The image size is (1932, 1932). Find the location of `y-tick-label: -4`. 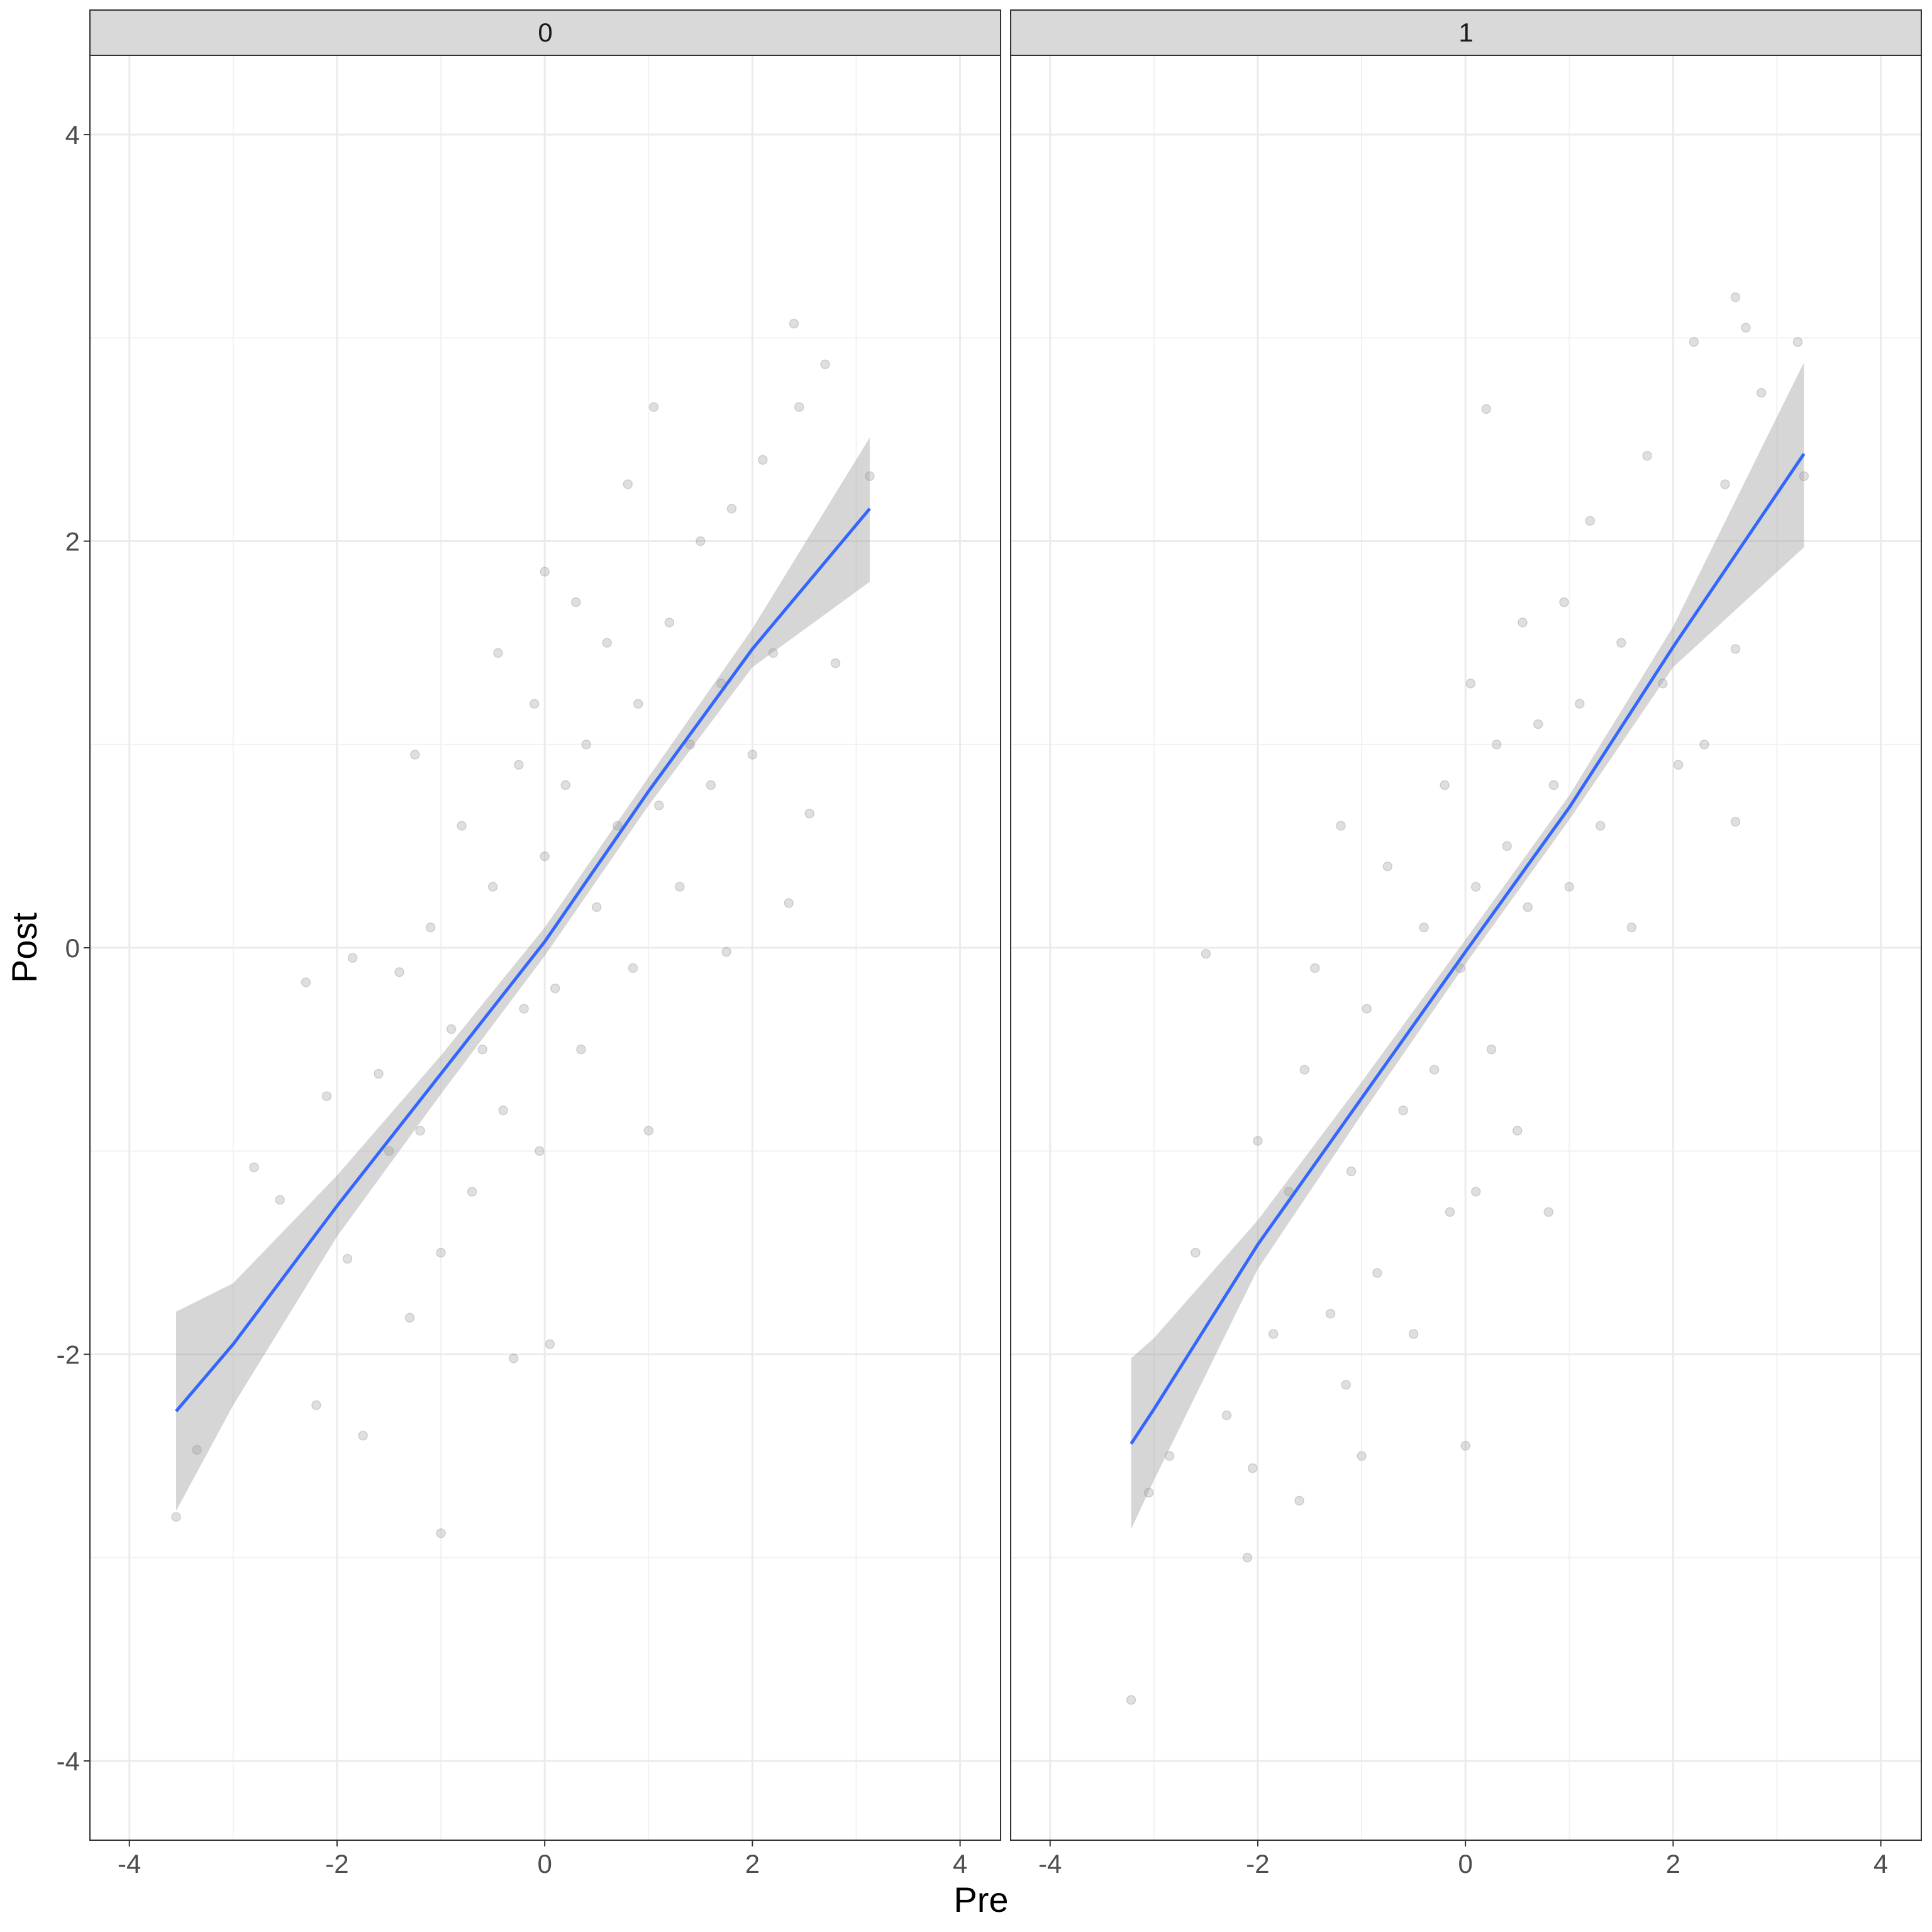

y-tick-label: -4 is located at coordinates (68, 1761).